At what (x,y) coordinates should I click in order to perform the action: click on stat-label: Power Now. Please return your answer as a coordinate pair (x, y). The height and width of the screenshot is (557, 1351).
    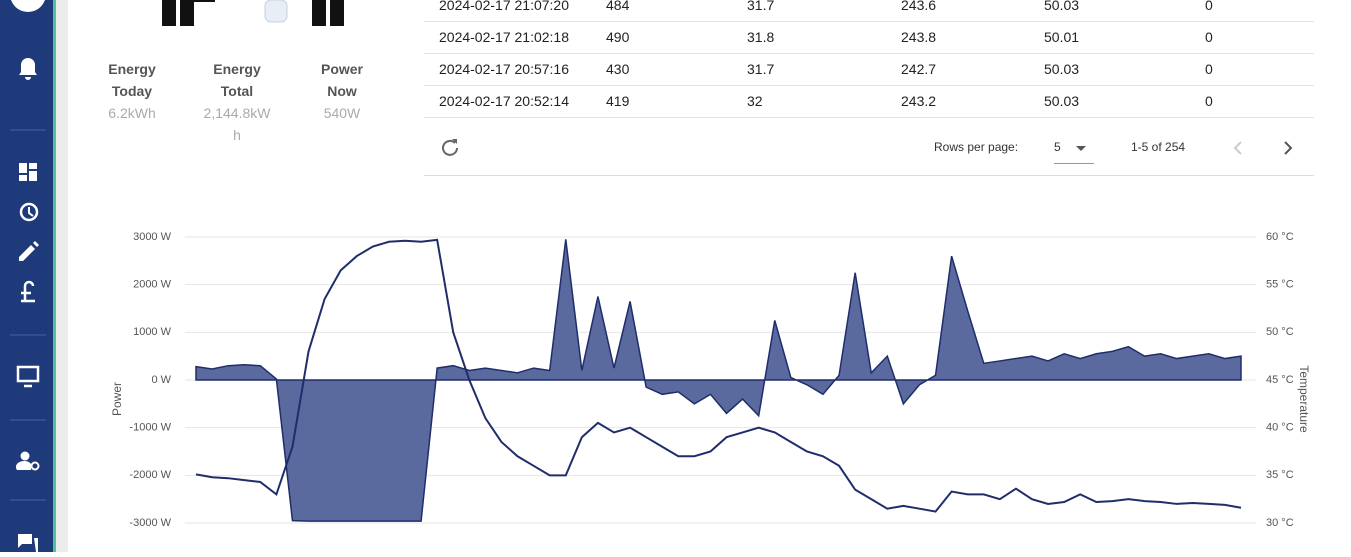
    Looking at the image, I should click on (341, 80).